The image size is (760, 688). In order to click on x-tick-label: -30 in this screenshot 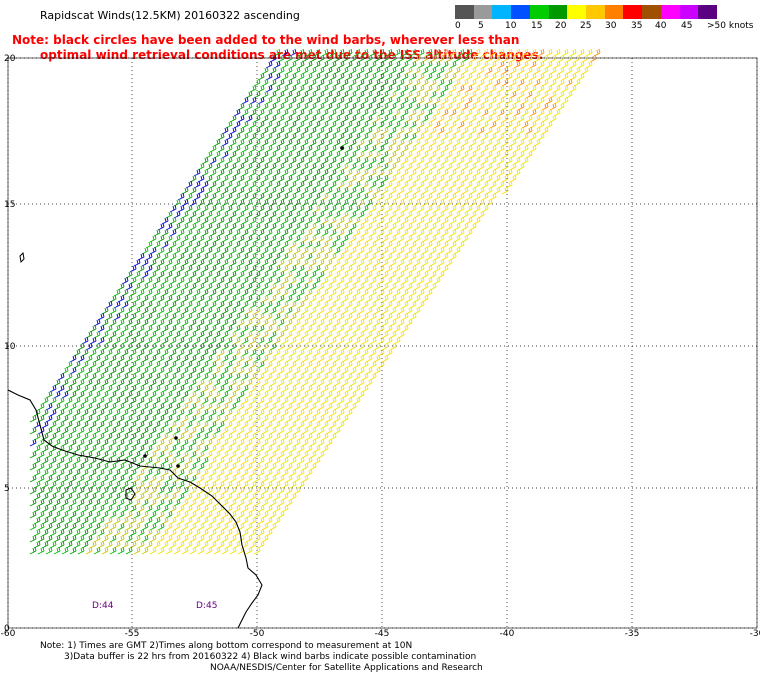, I will do `click(755, 634)`.